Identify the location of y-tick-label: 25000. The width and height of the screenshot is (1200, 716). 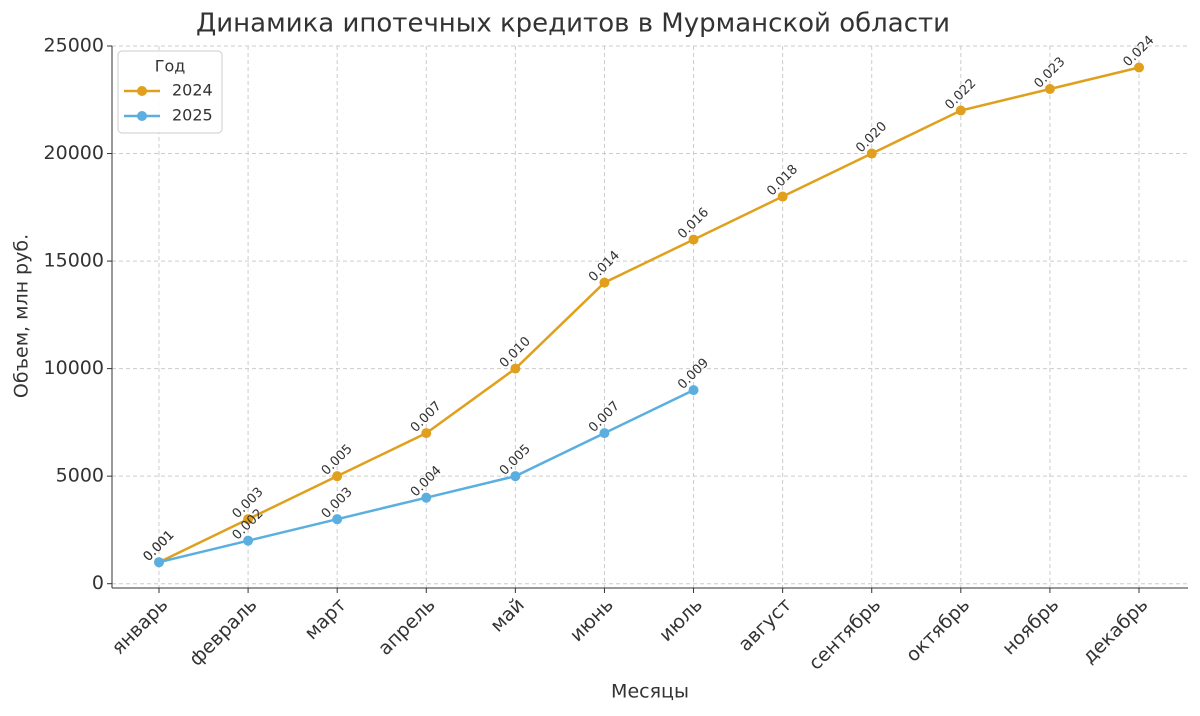
(74, 46).